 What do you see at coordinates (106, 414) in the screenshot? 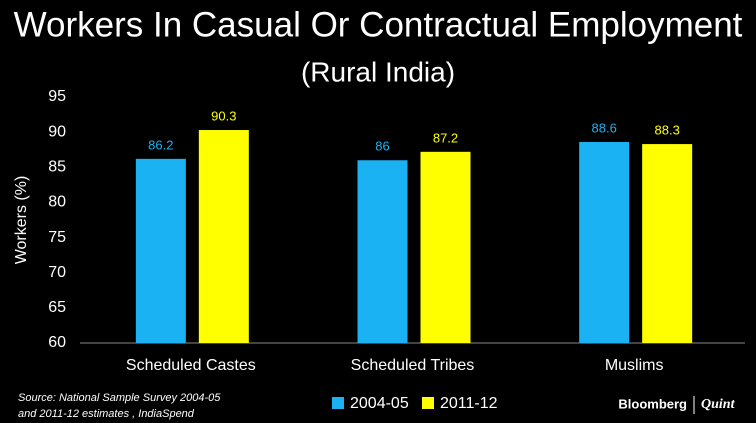
I see `source-note: and 2011-12 estimates , IndiaSpend` at bounding box center [106, 414].